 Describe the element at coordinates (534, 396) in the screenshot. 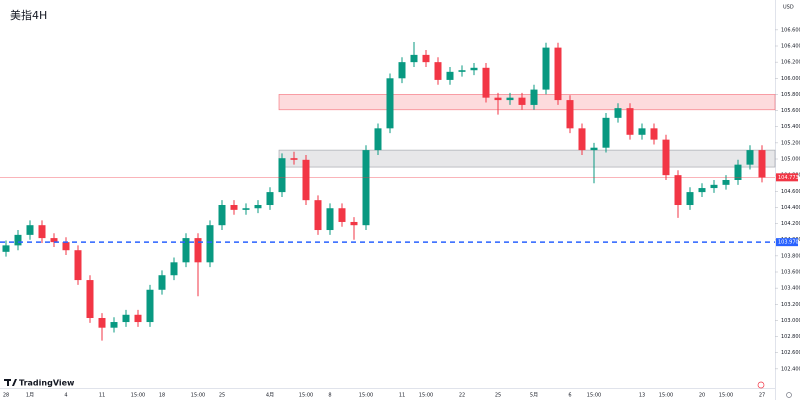

I see `x-tick-label: 5月` at that location.